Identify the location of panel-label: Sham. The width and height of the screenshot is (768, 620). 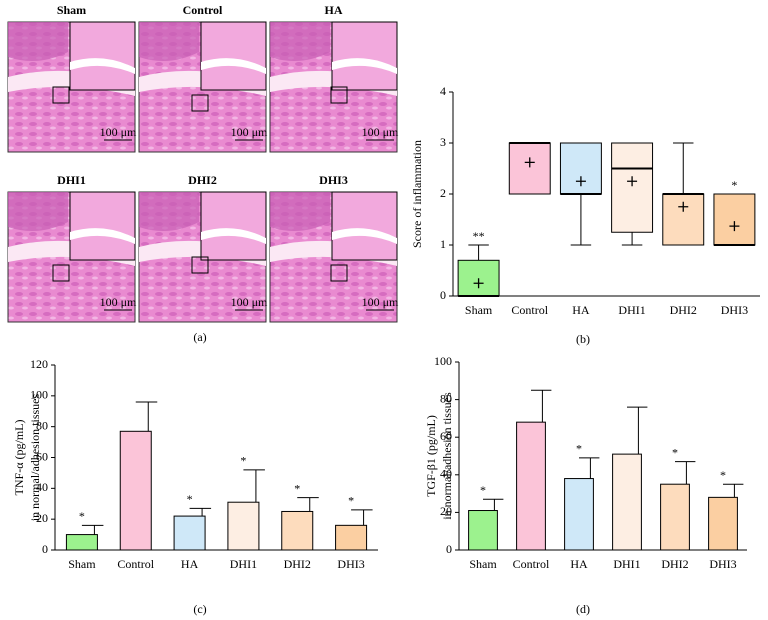
(71, 10).